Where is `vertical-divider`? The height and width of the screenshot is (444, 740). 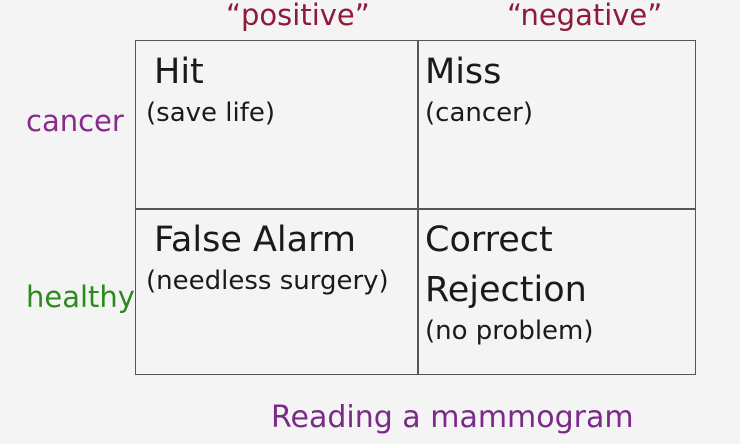 vertical-divider is located at coordinates (418, 207).